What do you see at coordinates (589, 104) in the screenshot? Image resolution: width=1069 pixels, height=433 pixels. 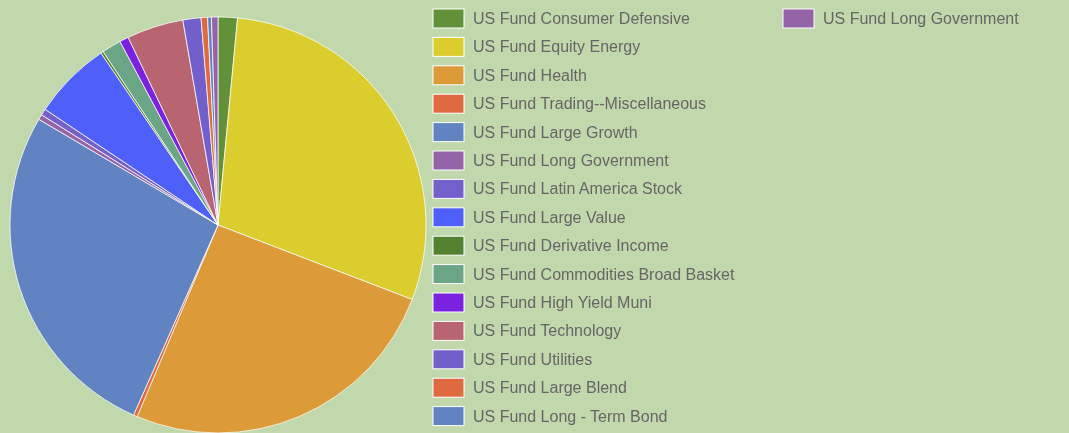 I see `legend-label: US Fund Trading--Miscellaneous` at bounding box center [589, 104].